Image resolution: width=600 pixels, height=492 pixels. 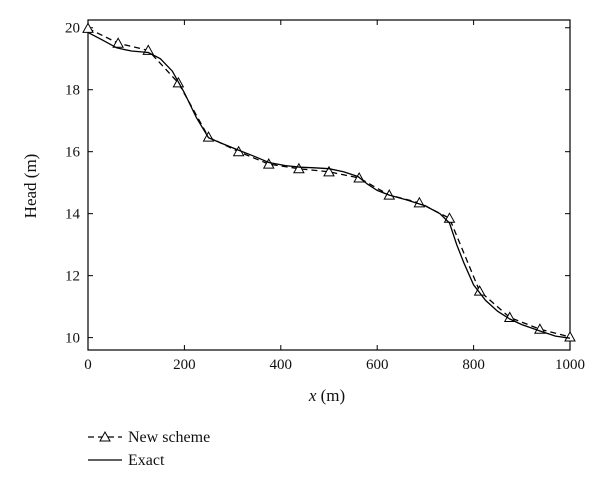 I want to click on legend-label-exact: Exact, so click(x=146, y=460).